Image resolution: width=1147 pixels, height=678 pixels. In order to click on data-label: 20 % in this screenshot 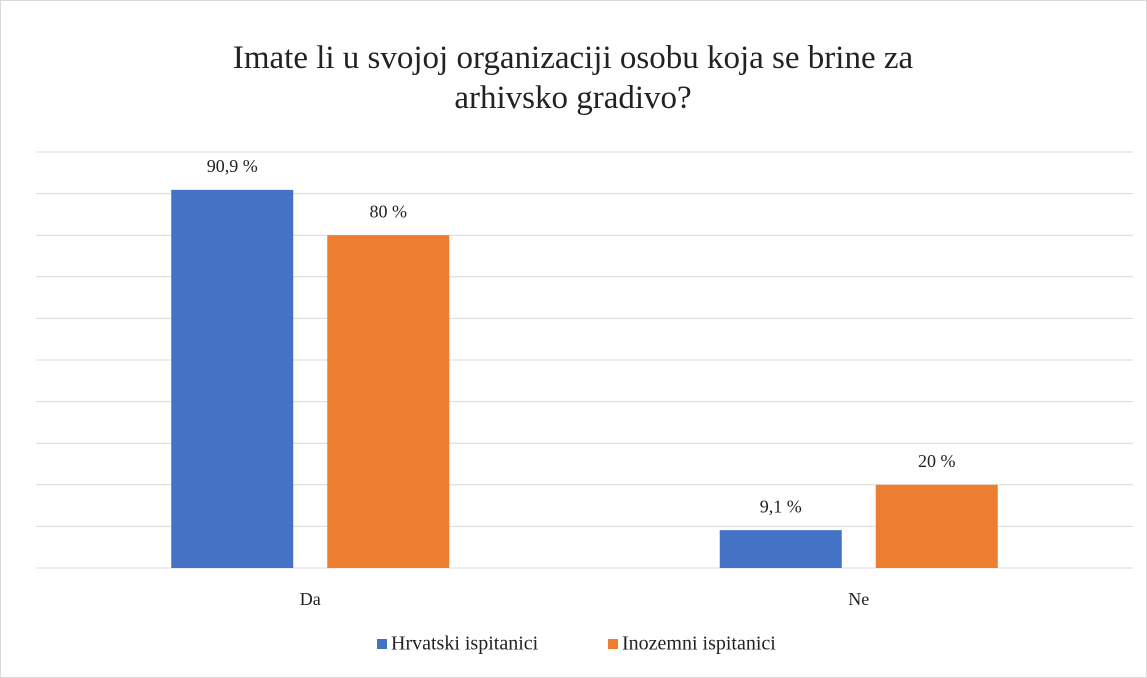, I will do `click(937, 461)`.